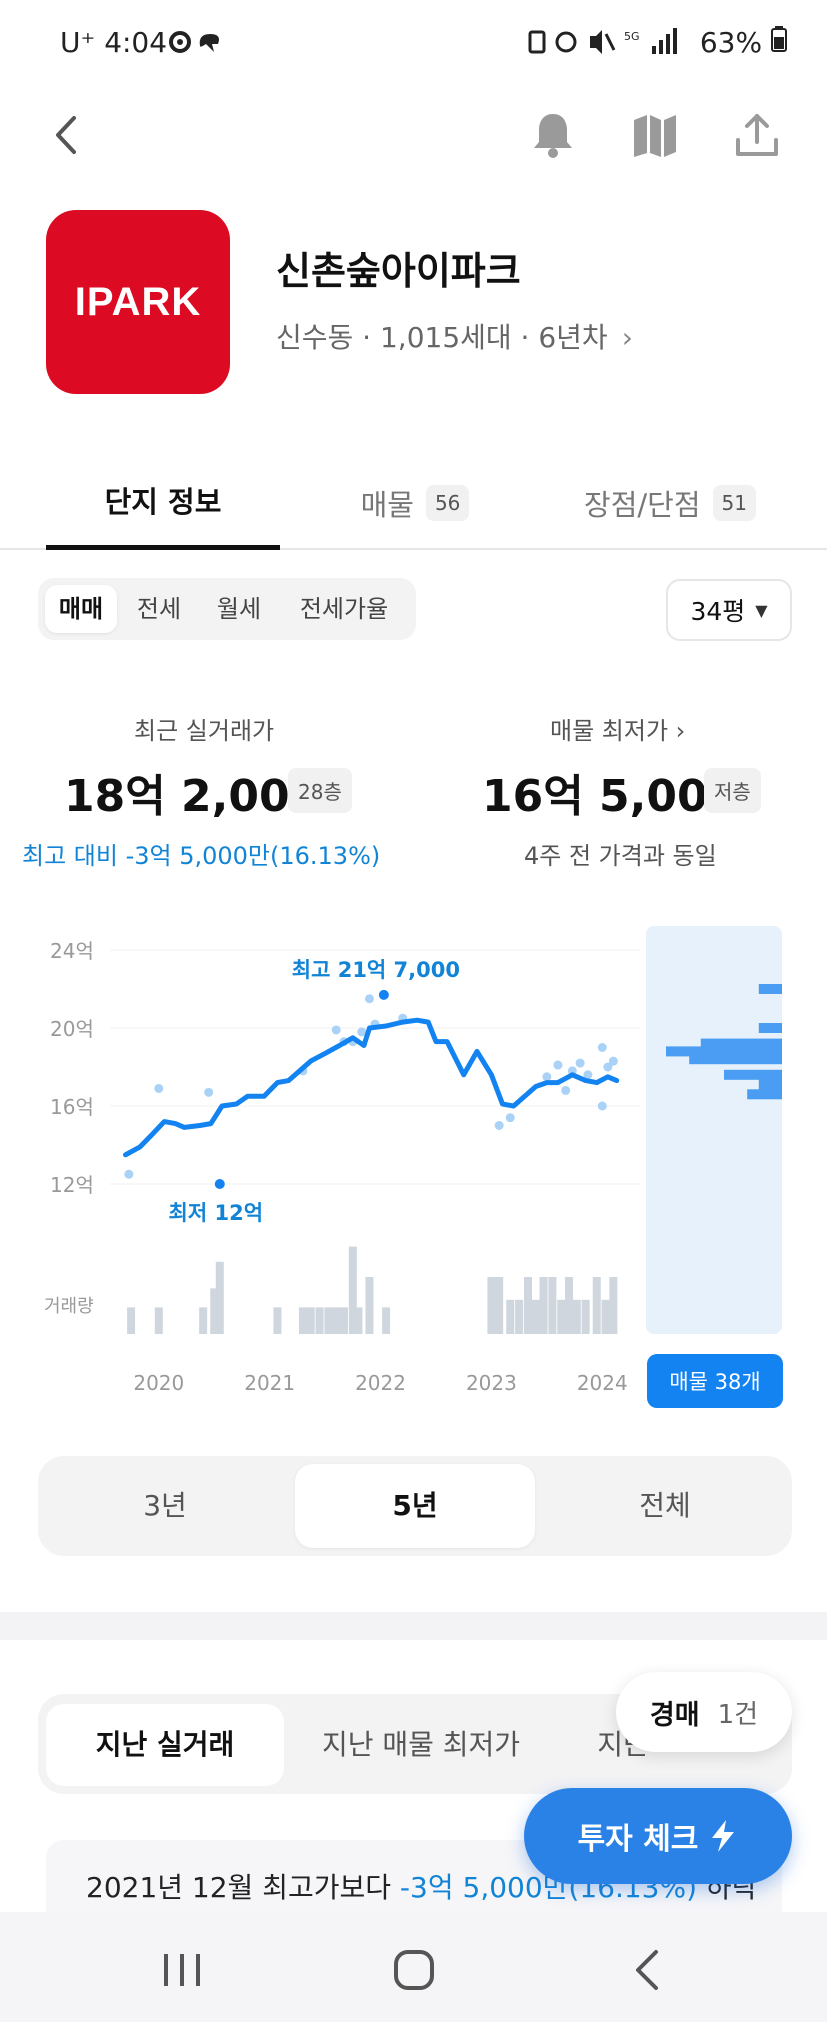 The image size is (827, 2022). What do you see at coordinates (442, 337) in the screenshot?
I see `complex-subtitle-text: 신수동 · 1,015세대 · 6년차` at bounding box center [442, 337].